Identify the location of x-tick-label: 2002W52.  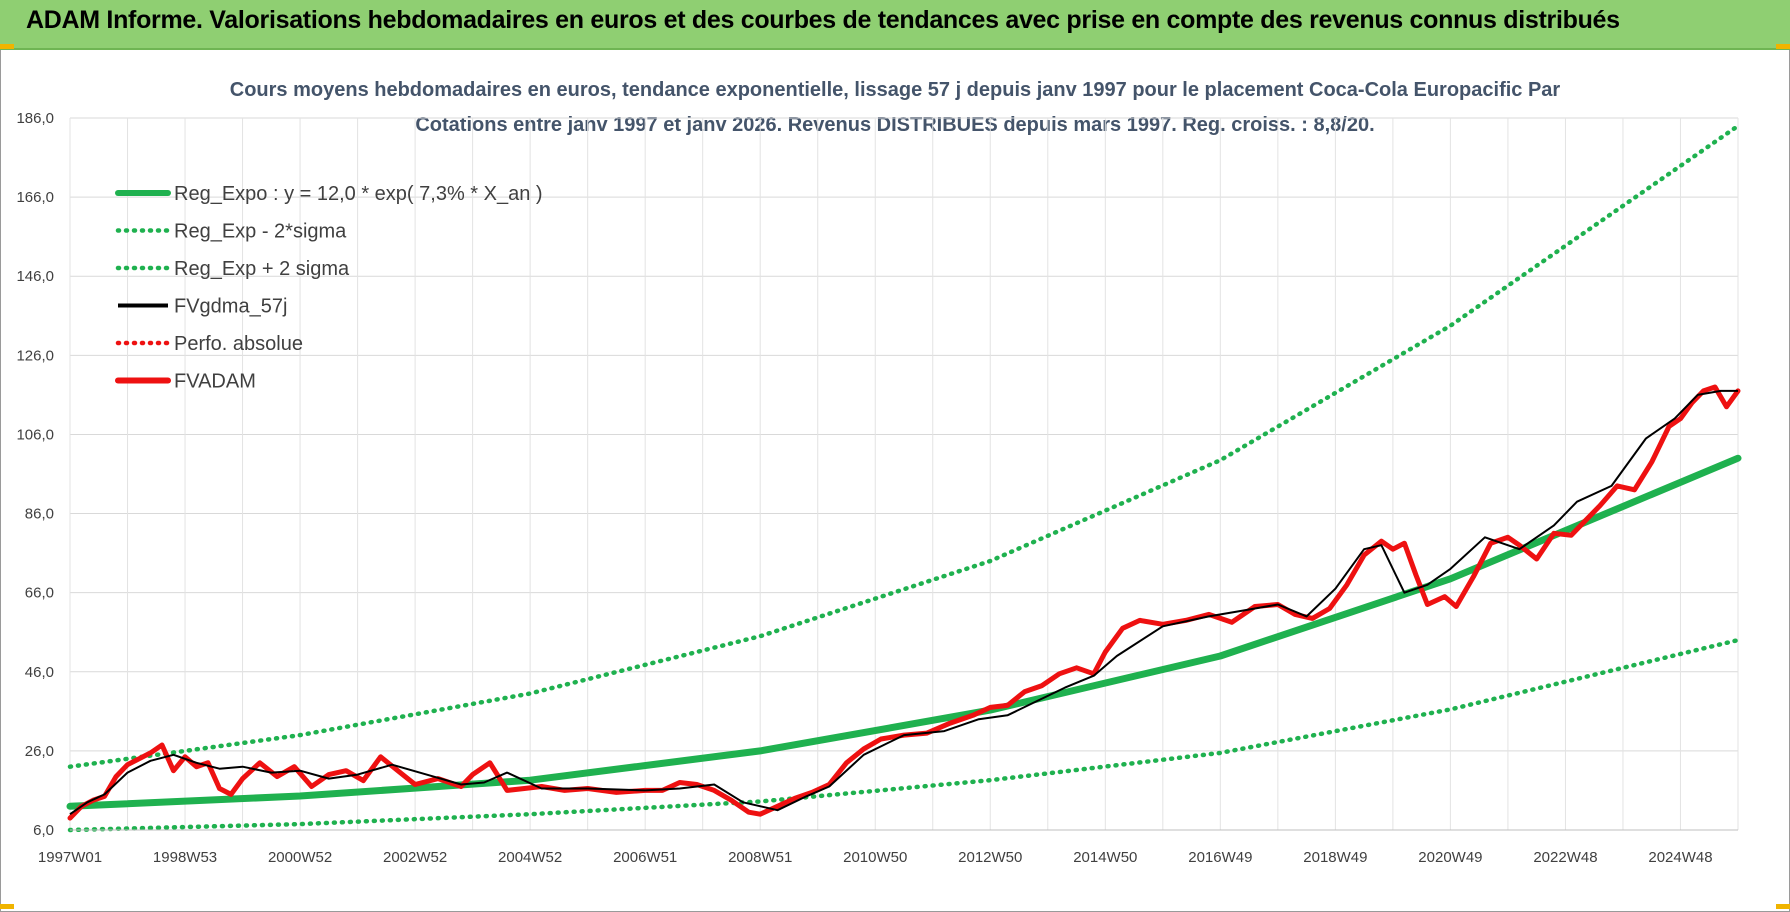
(415, 857).